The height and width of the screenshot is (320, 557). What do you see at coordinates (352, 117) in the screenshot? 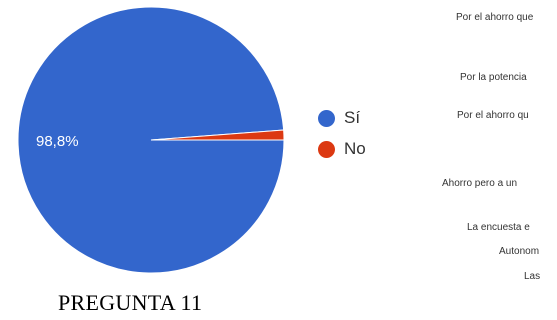
I see `legend-label-si: Sí` at bounding box center [352, 117].